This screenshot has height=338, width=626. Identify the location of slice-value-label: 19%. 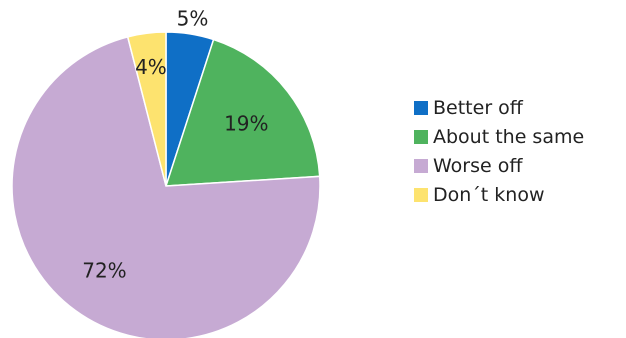
(246, 124).